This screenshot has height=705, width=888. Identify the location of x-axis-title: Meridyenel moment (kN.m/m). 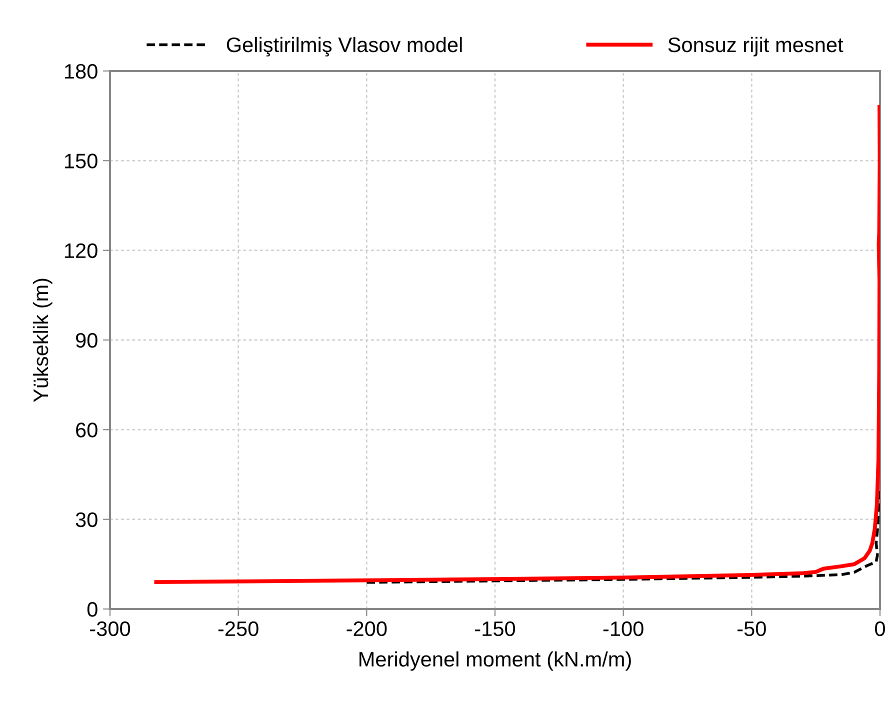
(495, 661).